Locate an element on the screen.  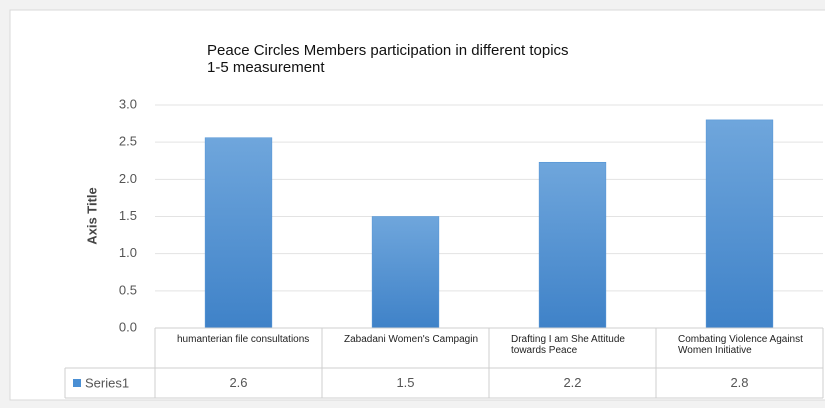
legend-label: Series1 is located at coordinates (107, 382).